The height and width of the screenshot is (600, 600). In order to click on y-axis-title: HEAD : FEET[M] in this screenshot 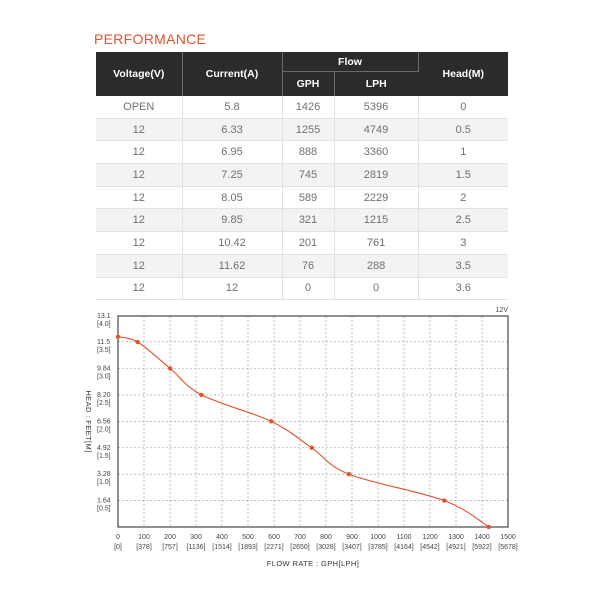, I will do `click(88, 421)`.